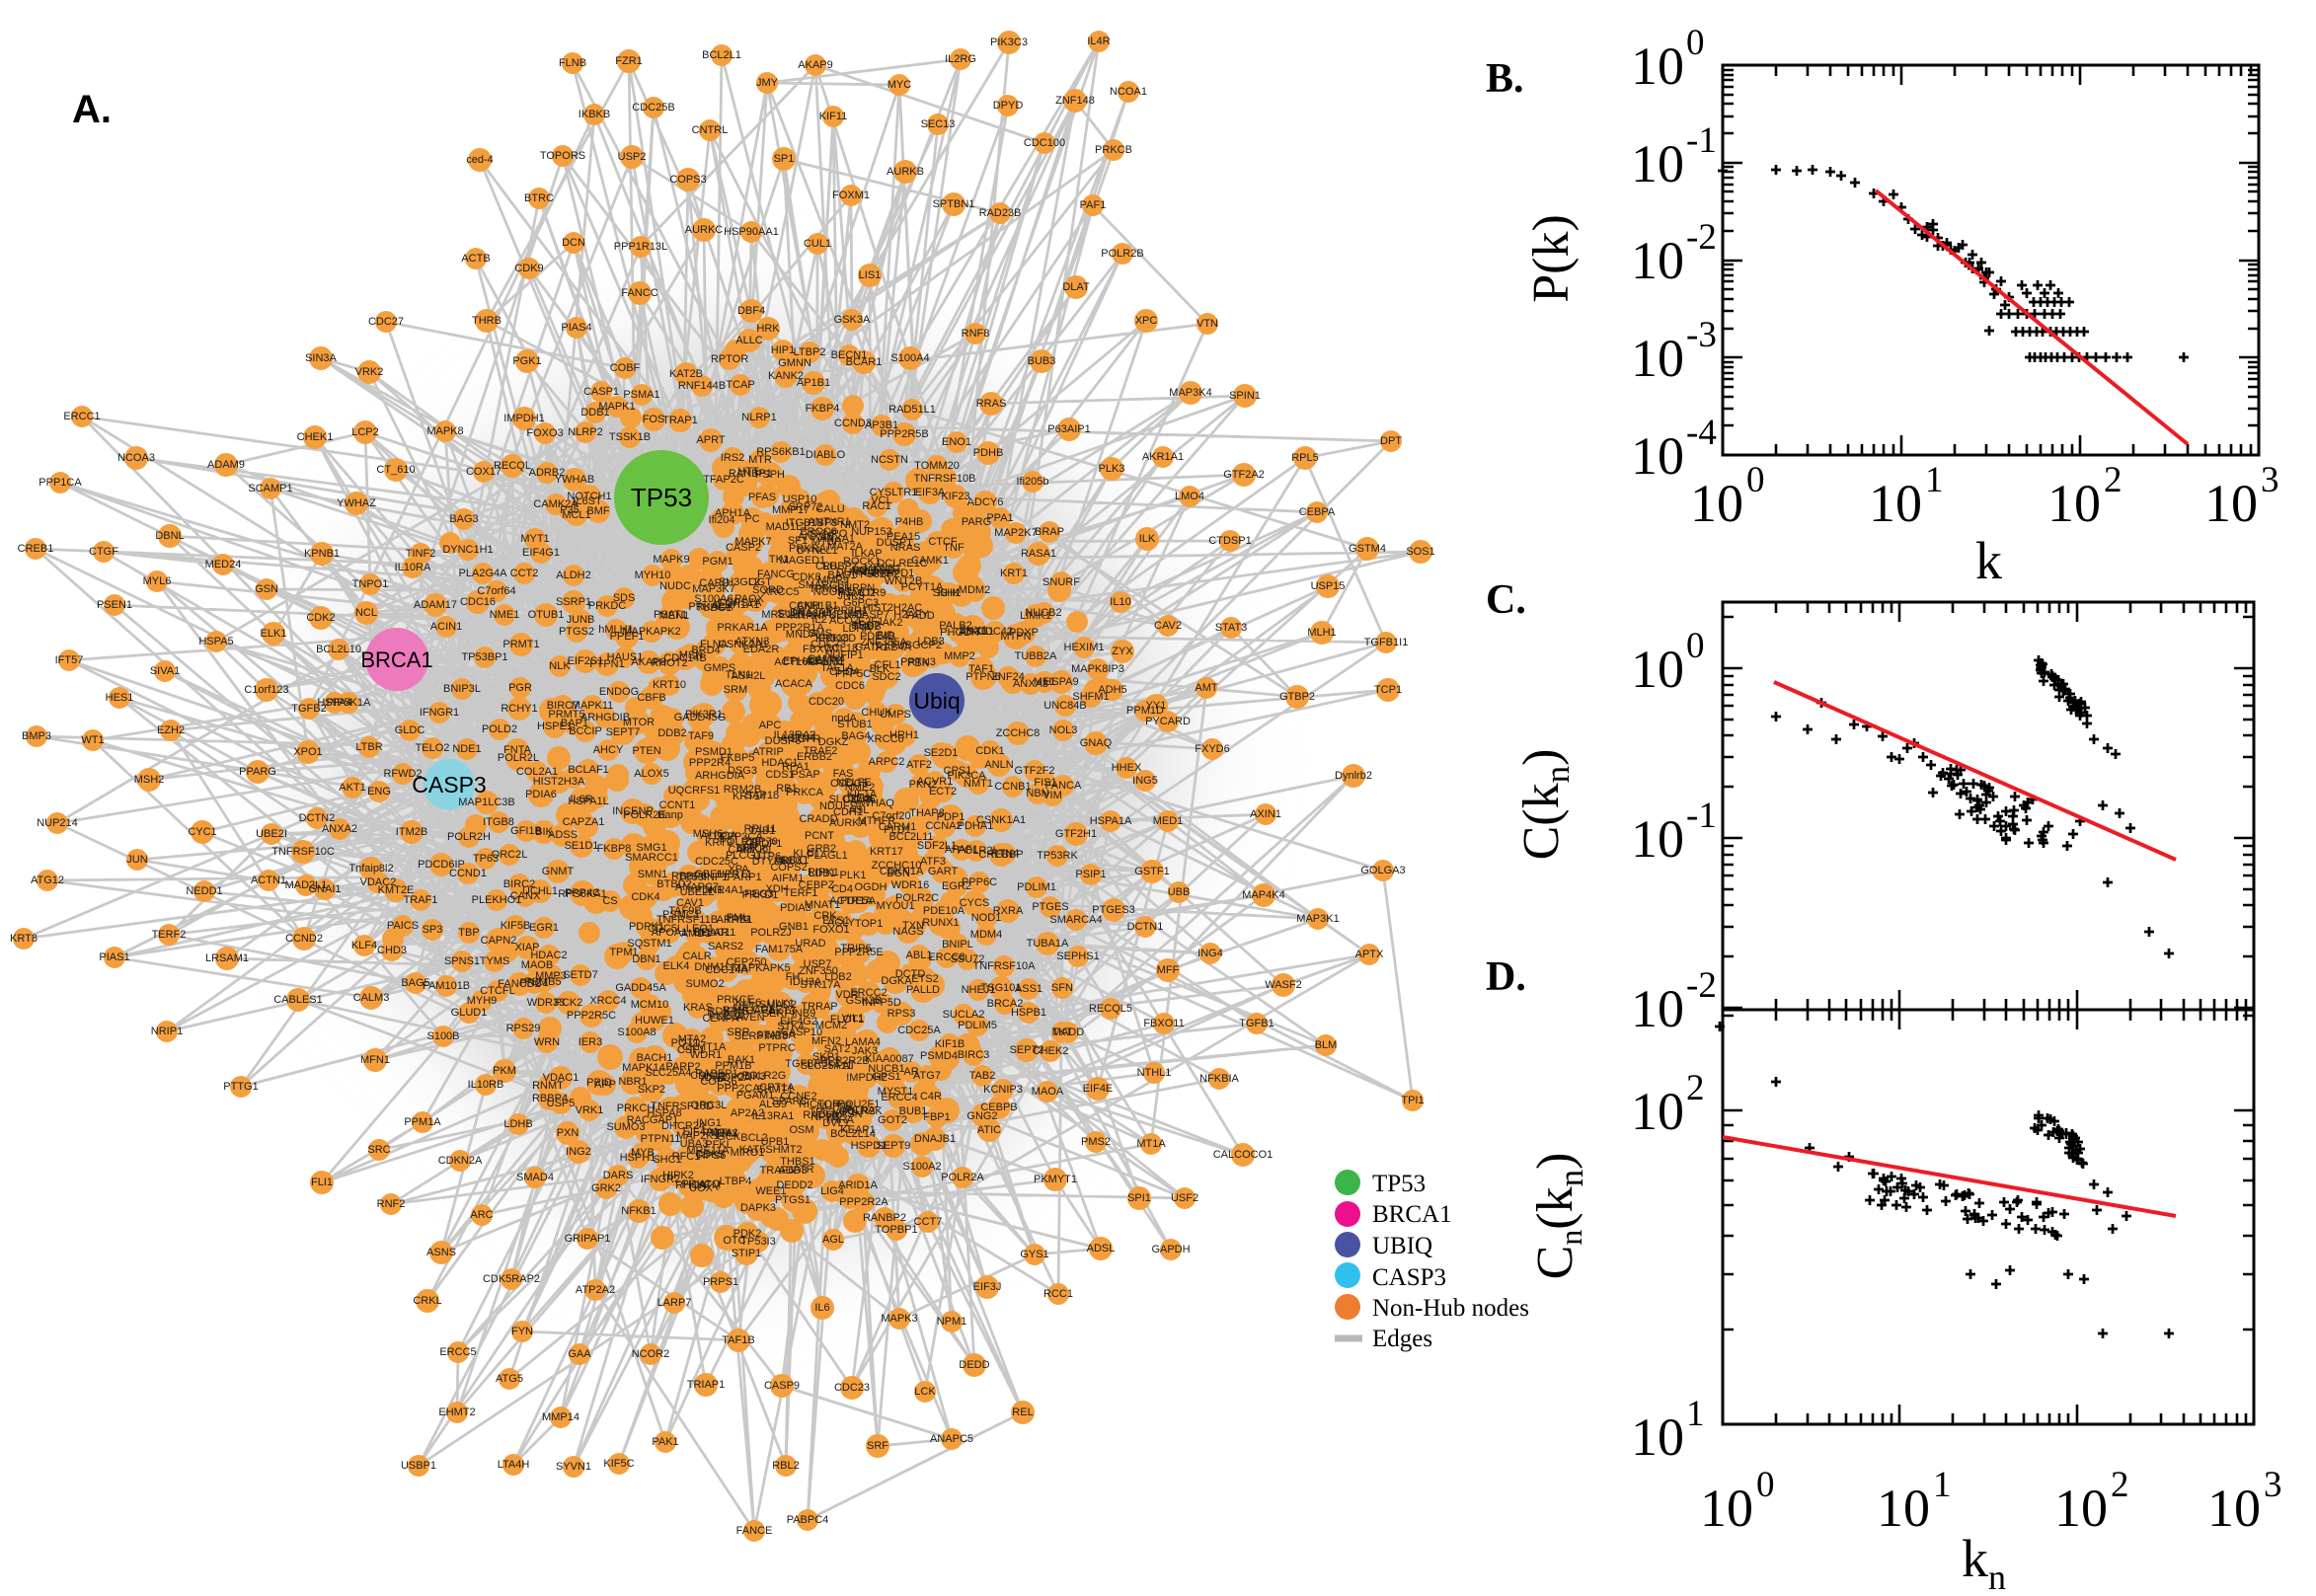 The height and width of the screenshot is (1596, 2316). Describe the element at coordinates (544, 433) in the screenshot. I see `svg-text: FOXO3` at that location.